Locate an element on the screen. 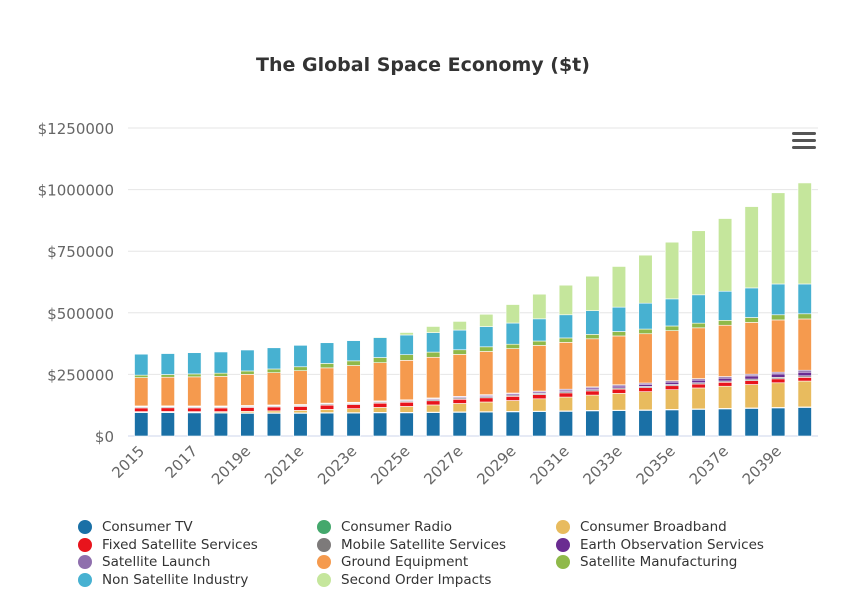 The height and width of the screenshot is (589, 843). legend-item: Consumer TV is located at coordinates (135, 527).